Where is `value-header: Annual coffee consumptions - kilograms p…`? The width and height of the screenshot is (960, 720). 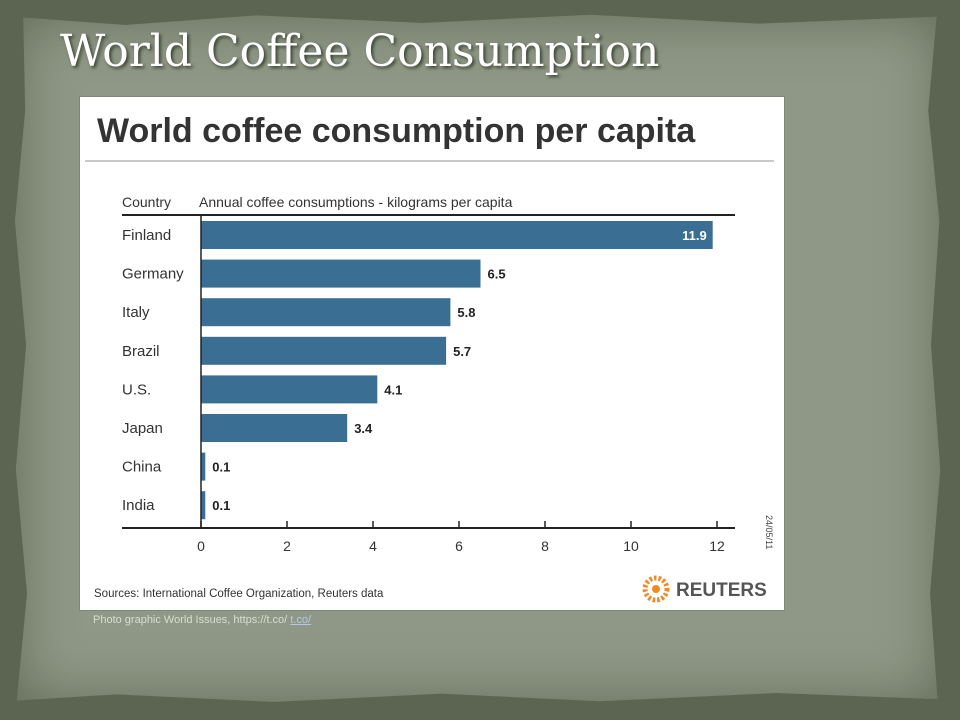
value-header: Annual coffee consumptions - kilograms p… is located at coordinates (356, 202).